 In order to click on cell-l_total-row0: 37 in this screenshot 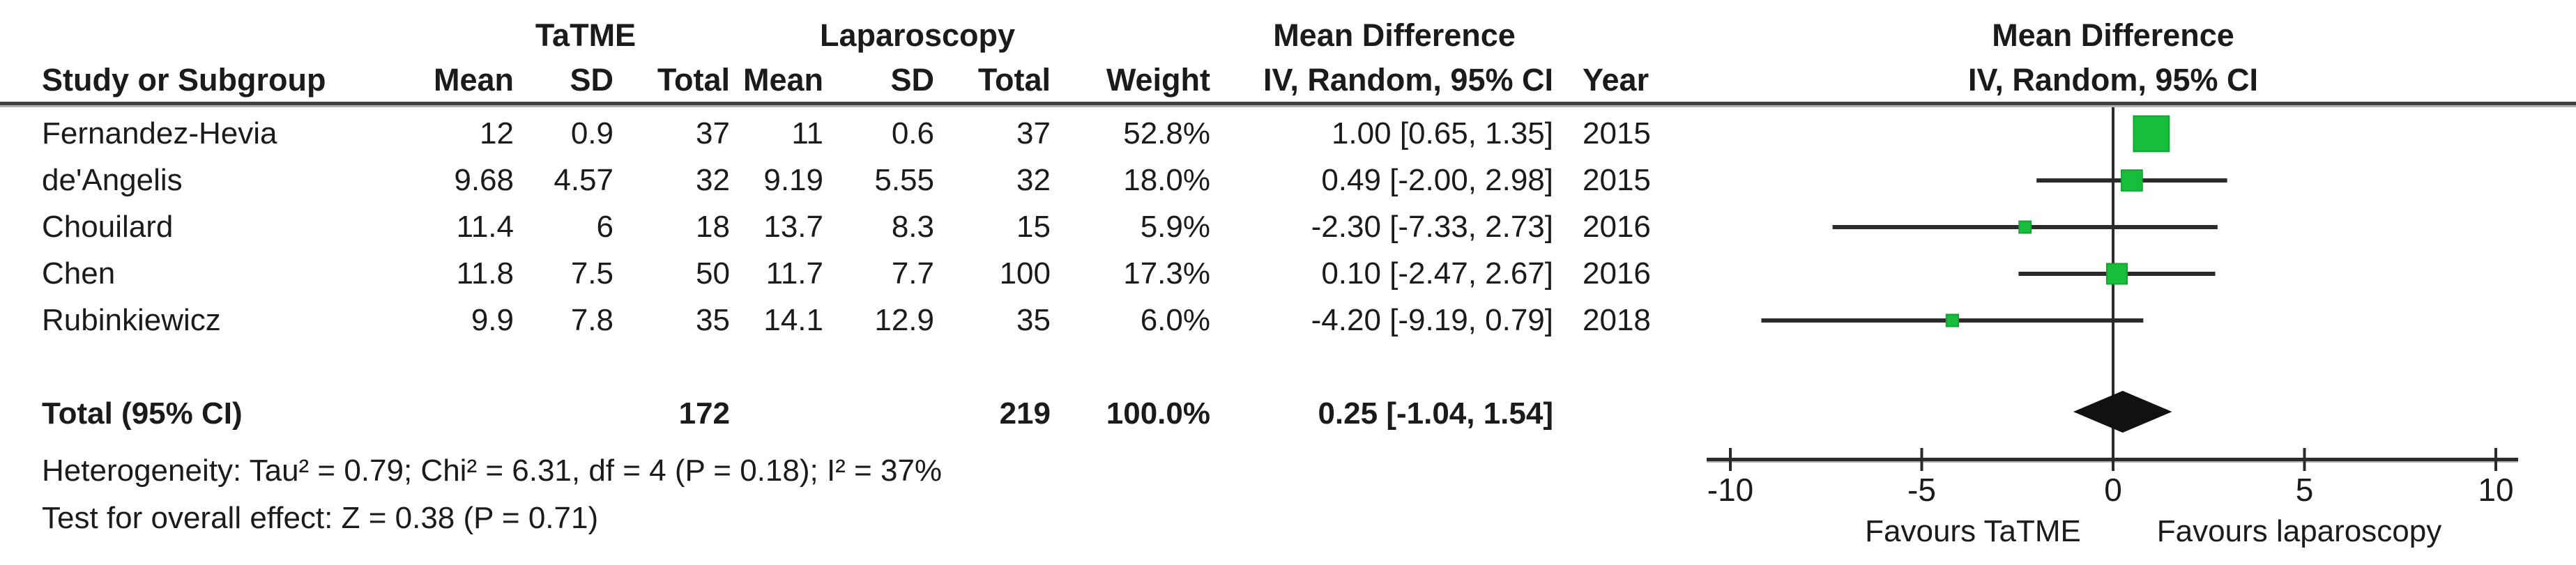, I will do `click(1033, 133)`.